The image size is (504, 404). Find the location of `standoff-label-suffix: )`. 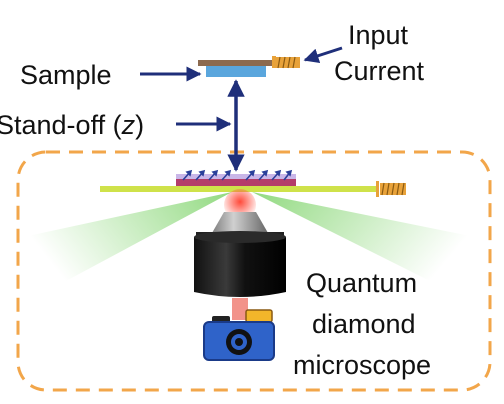

standoff-label-suffix: ) is located at coordinates (139, 125).